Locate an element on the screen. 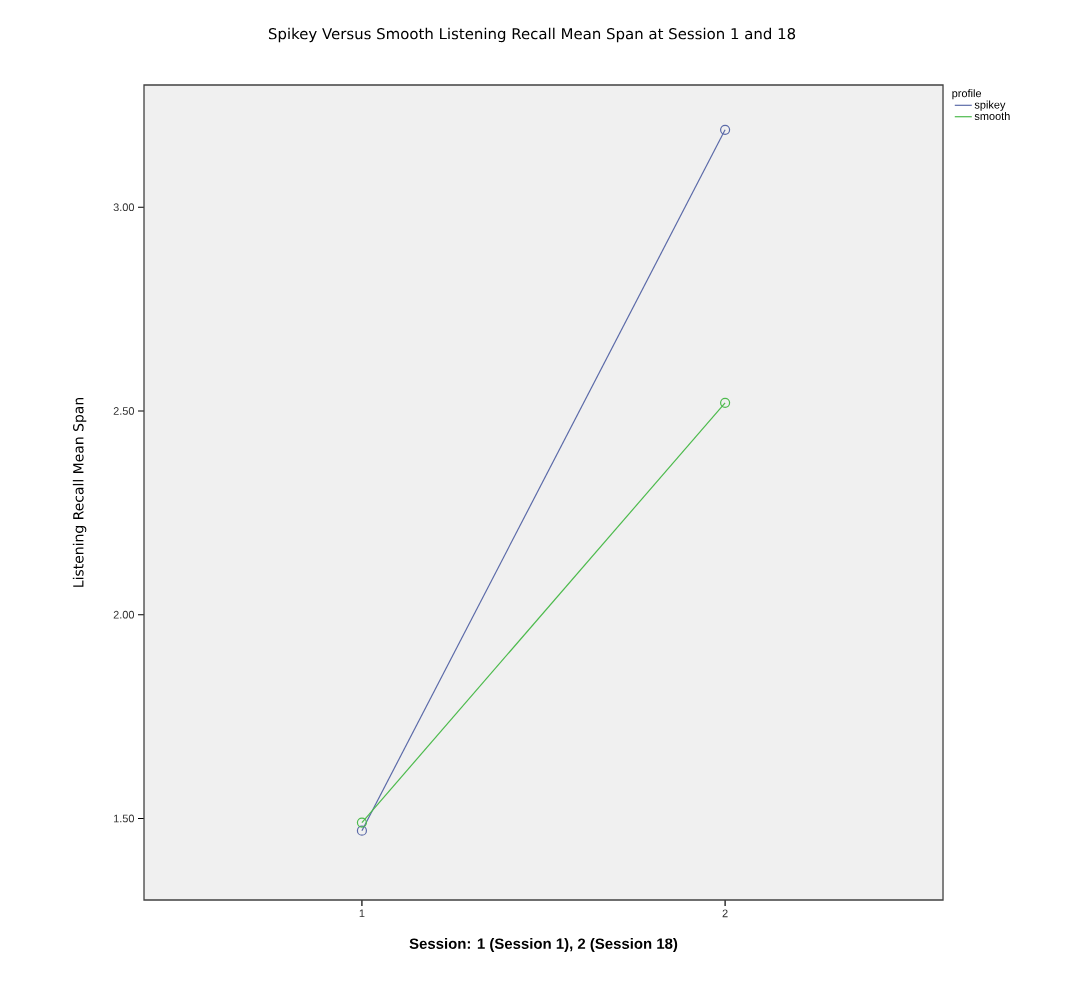 The width and height of the screenshot is (1065, 991). x-axis-title: Session: 1 (Session 1), 2 (Session 18) is located at coordinates (543, 945).